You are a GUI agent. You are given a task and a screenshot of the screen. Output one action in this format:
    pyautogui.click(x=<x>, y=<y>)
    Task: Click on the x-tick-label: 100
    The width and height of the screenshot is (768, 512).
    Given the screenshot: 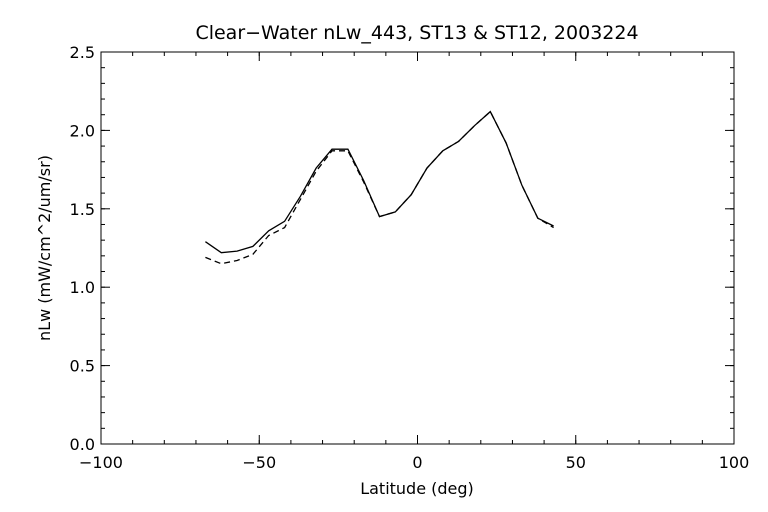 What is the action you would take?
    pyautogui.click(x=734, y=462)
    